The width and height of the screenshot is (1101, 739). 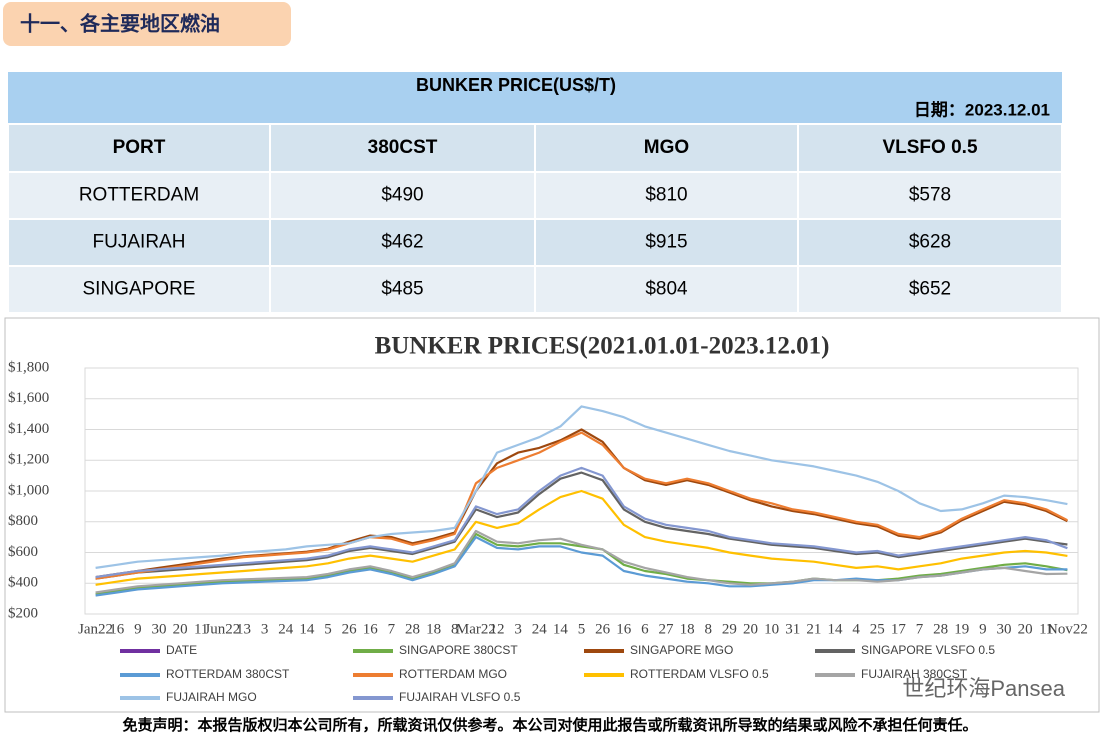 I want to click on legend-label: FUJAIRAH VLSFO 0.5, so click(x=460, y=697).